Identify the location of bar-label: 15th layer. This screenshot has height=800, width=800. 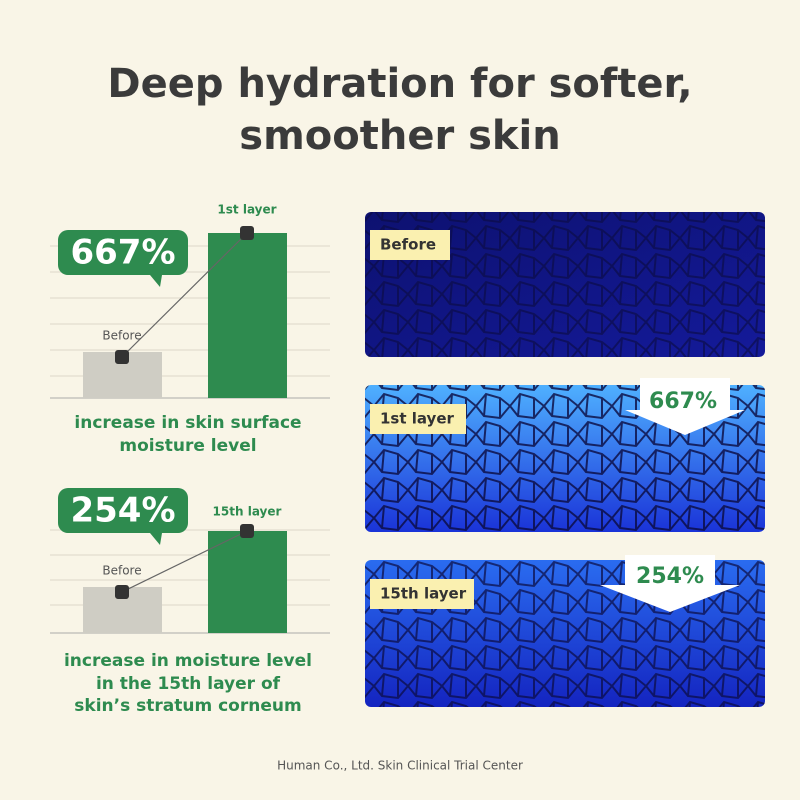
(247, 512).